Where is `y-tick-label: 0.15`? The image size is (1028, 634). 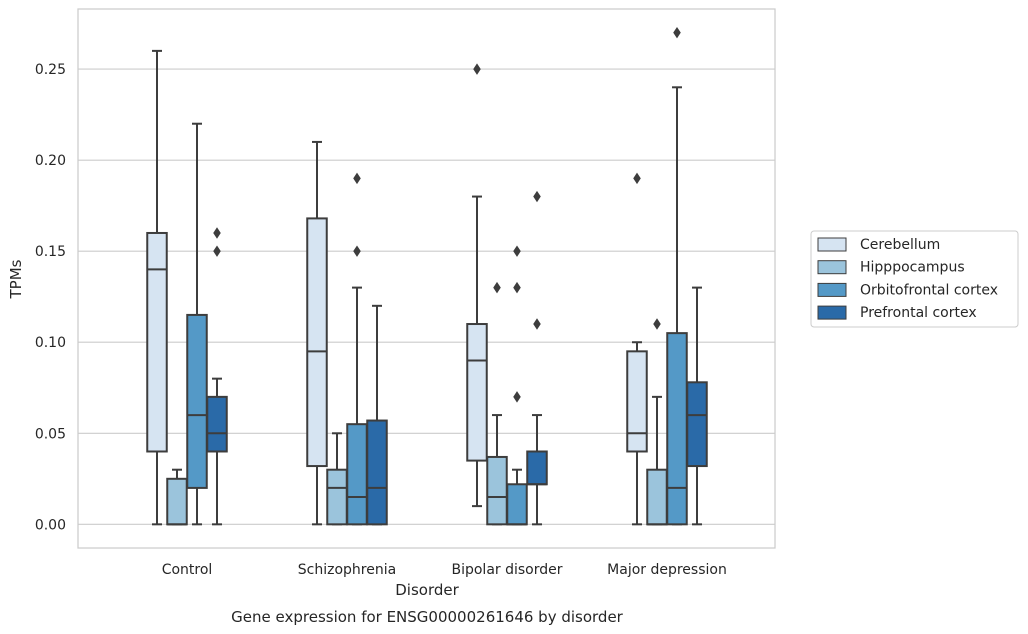 y-tick-label: 0.15 is located at coordinates (50, 252).